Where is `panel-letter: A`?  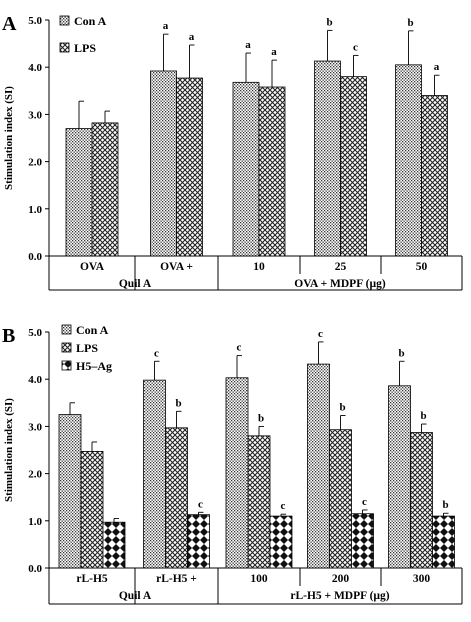
panel-letter: A is located at coordinates (9, 24).